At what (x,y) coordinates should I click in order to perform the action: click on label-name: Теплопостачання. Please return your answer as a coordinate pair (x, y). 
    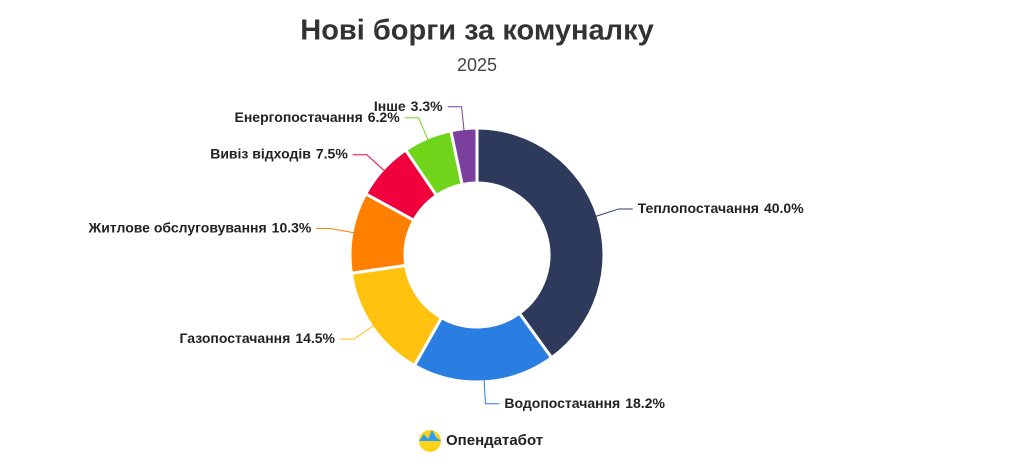
    Looking at the image, I should click on (698, 208).